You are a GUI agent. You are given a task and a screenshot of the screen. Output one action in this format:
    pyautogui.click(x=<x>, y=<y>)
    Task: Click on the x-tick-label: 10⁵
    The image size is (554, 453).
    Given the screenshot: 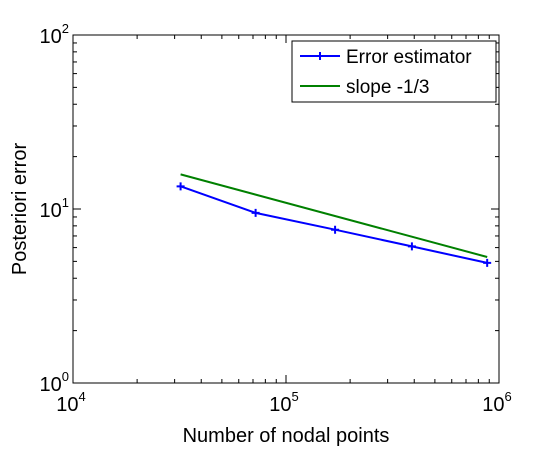 What is the action you would take?
    pyautogui.click(x=283, y=402)
    